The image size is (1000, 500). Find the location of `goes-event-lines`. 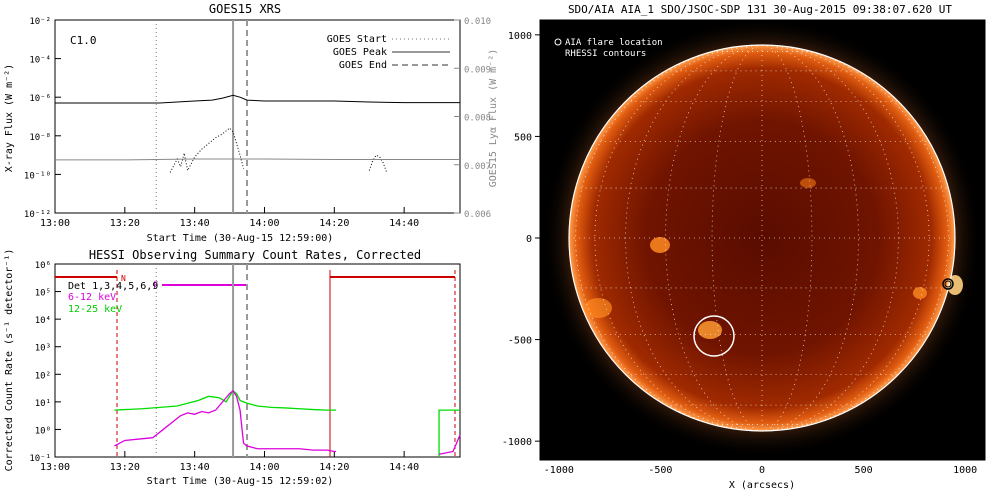

goes-event-lines is located at coordinates (202, 116).